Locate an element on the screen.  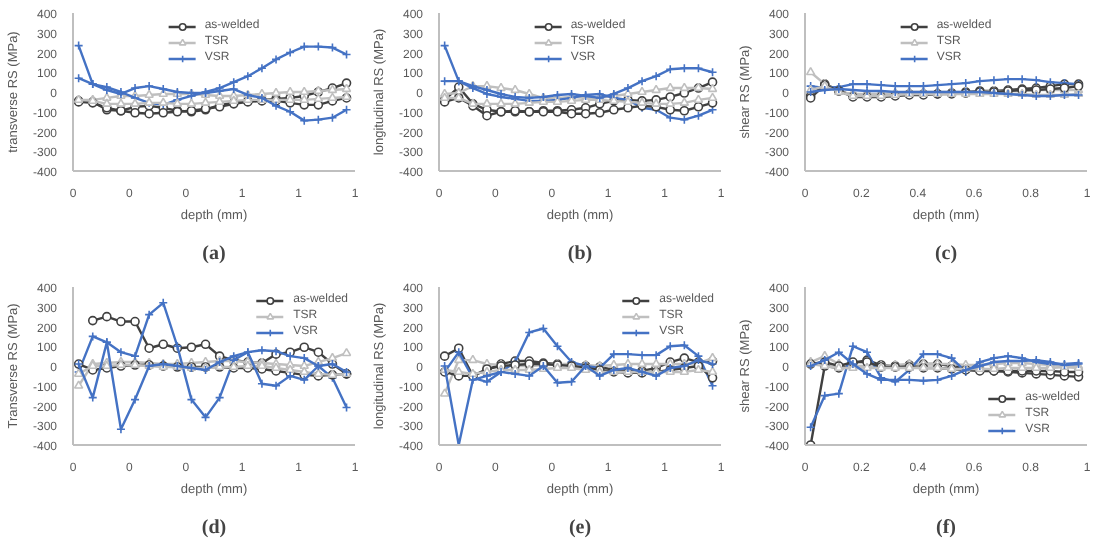
text: (c) is located at coordinates (946, 254).